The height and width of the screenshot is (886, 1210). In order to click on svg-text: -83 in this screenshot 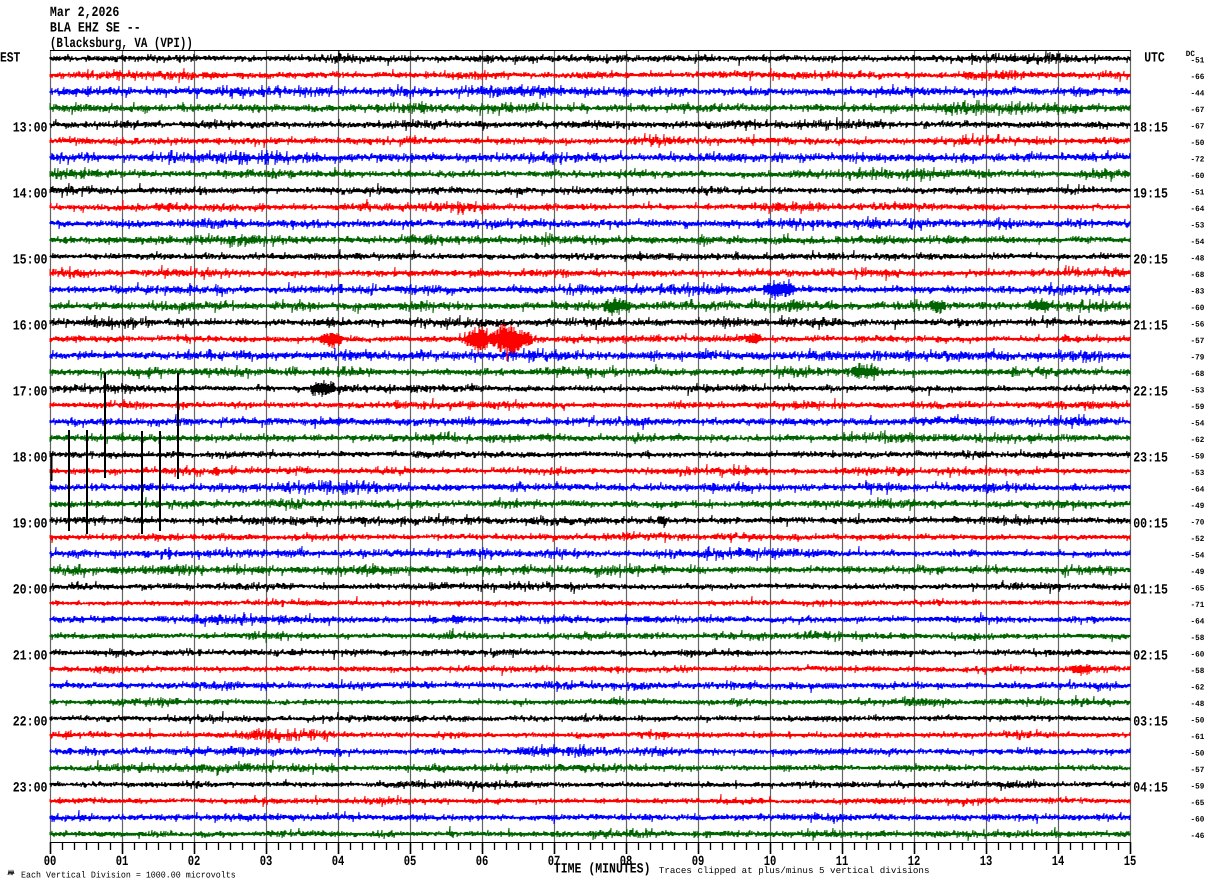, I will do `click(1198, 291)`.